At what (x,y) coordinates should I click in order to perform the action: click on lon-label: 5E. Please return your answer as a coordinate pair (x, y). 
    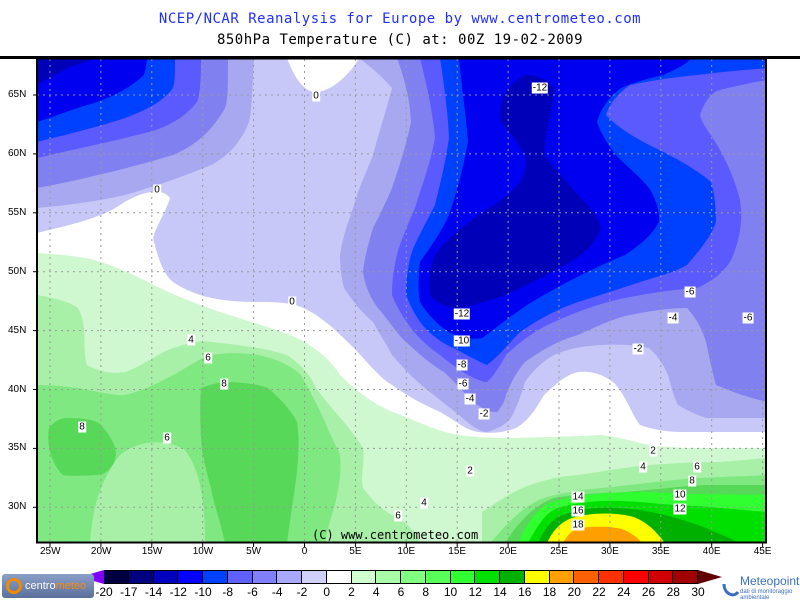
    Looking at the image, I should click on (355, 551).